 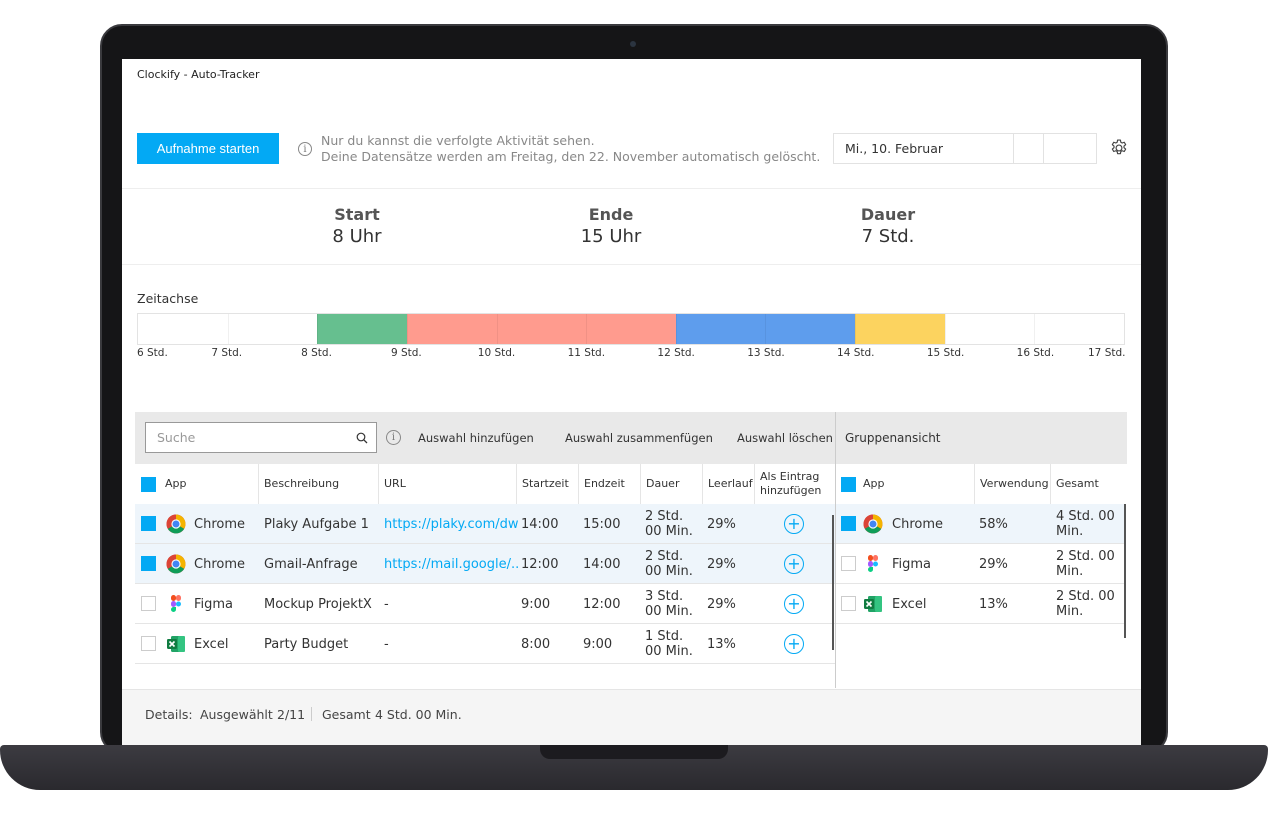 I want to click on timeline-tick-label: 7 Std., so click(x=227, y=353).